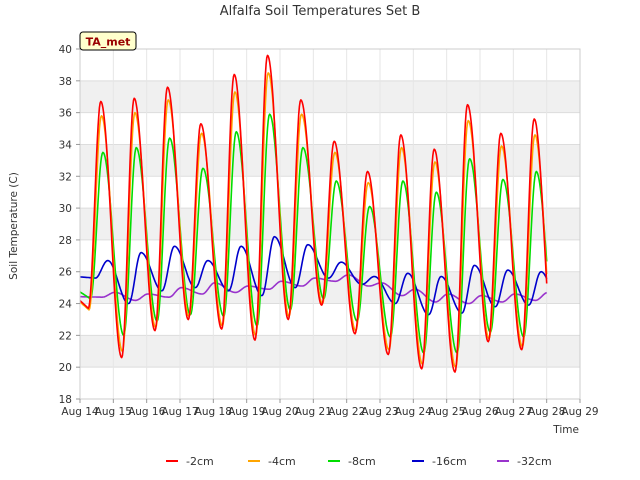 The width and height of the screenshot is (640, 480). Describe the element at coordinates (513, 412) in the screenshot. I see `x-tick-label: Aug 27` at that location.